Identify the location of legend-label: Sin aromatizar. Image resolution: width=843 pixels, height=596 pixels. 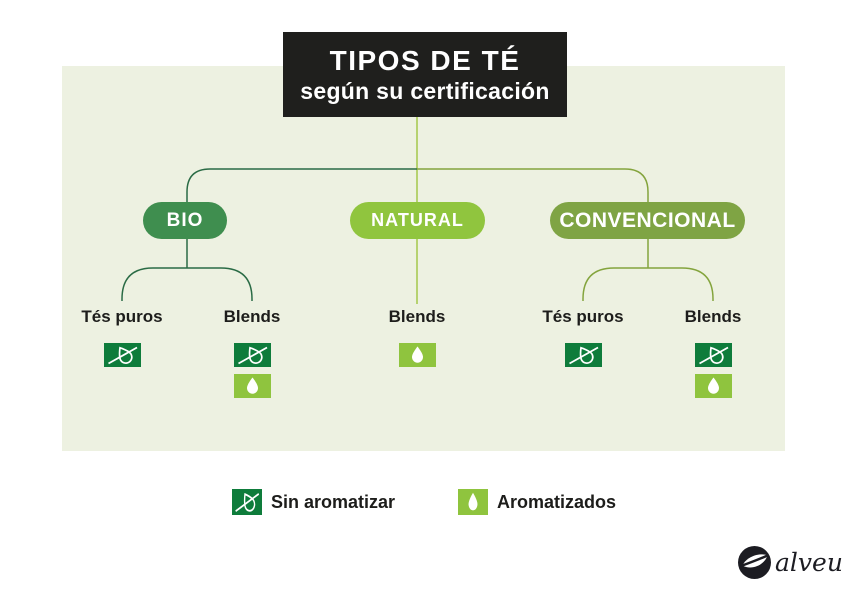
(333, 501).